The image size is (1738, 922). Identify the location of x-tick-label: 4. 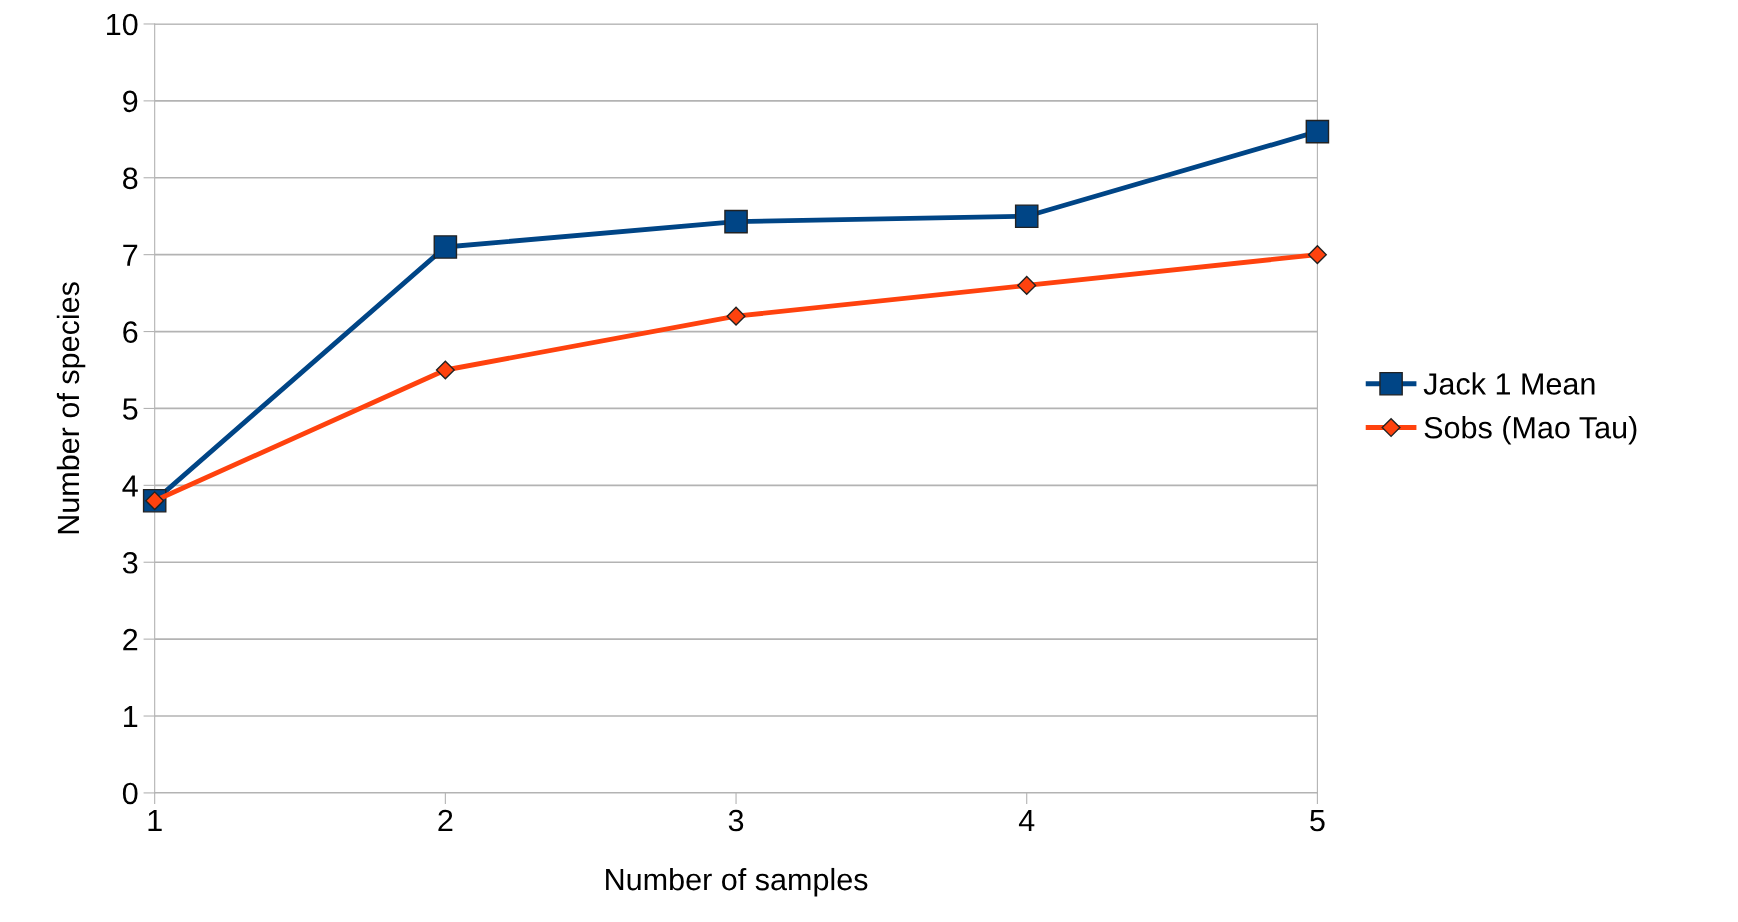
(1026, 821).